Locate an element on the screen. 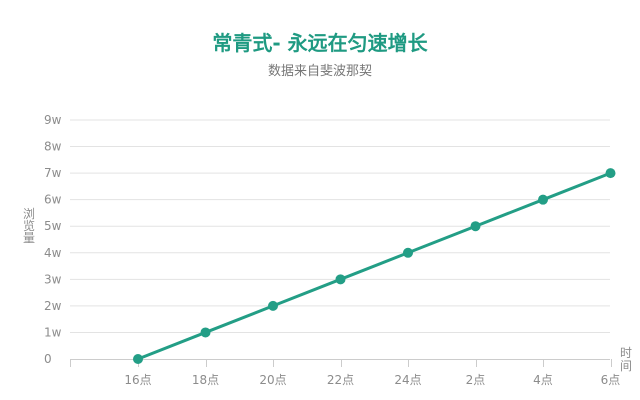  x-tick-label: 18点 is located at coordinates (205, 380).